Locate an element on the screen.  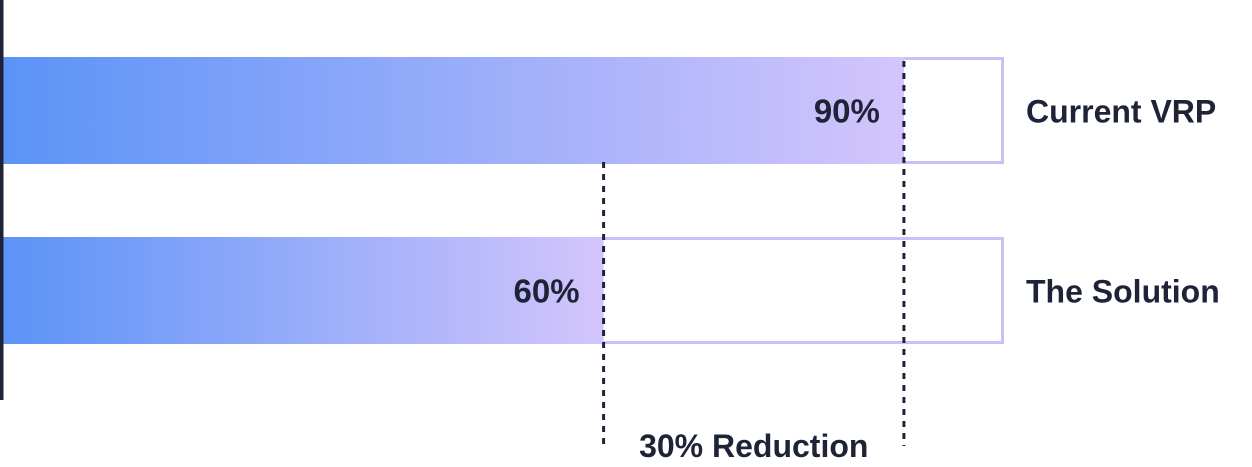
category-label-current-vrp: Current VRP is located at coordinates (1121, 112).